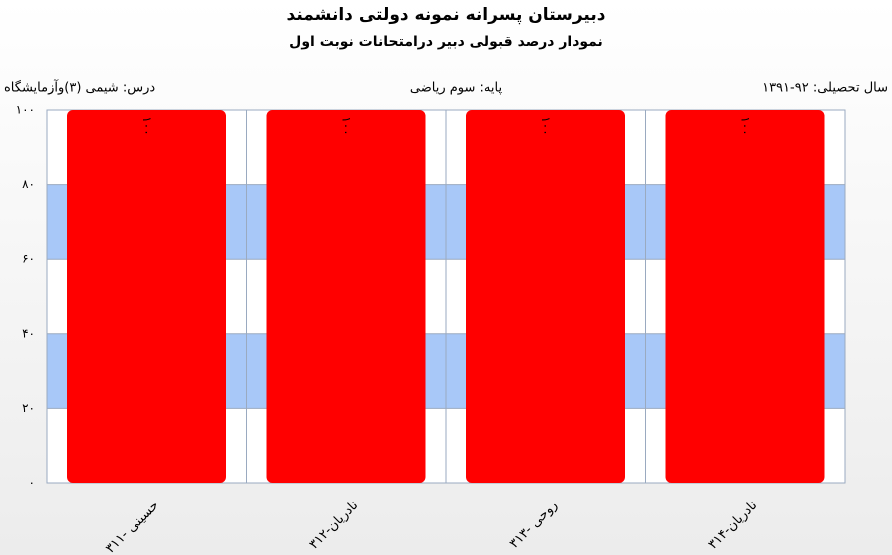 This screenshot has width=892, height=555. I want to click on x-tick-label: نادریان-۳۱۴, so click(733, 525).